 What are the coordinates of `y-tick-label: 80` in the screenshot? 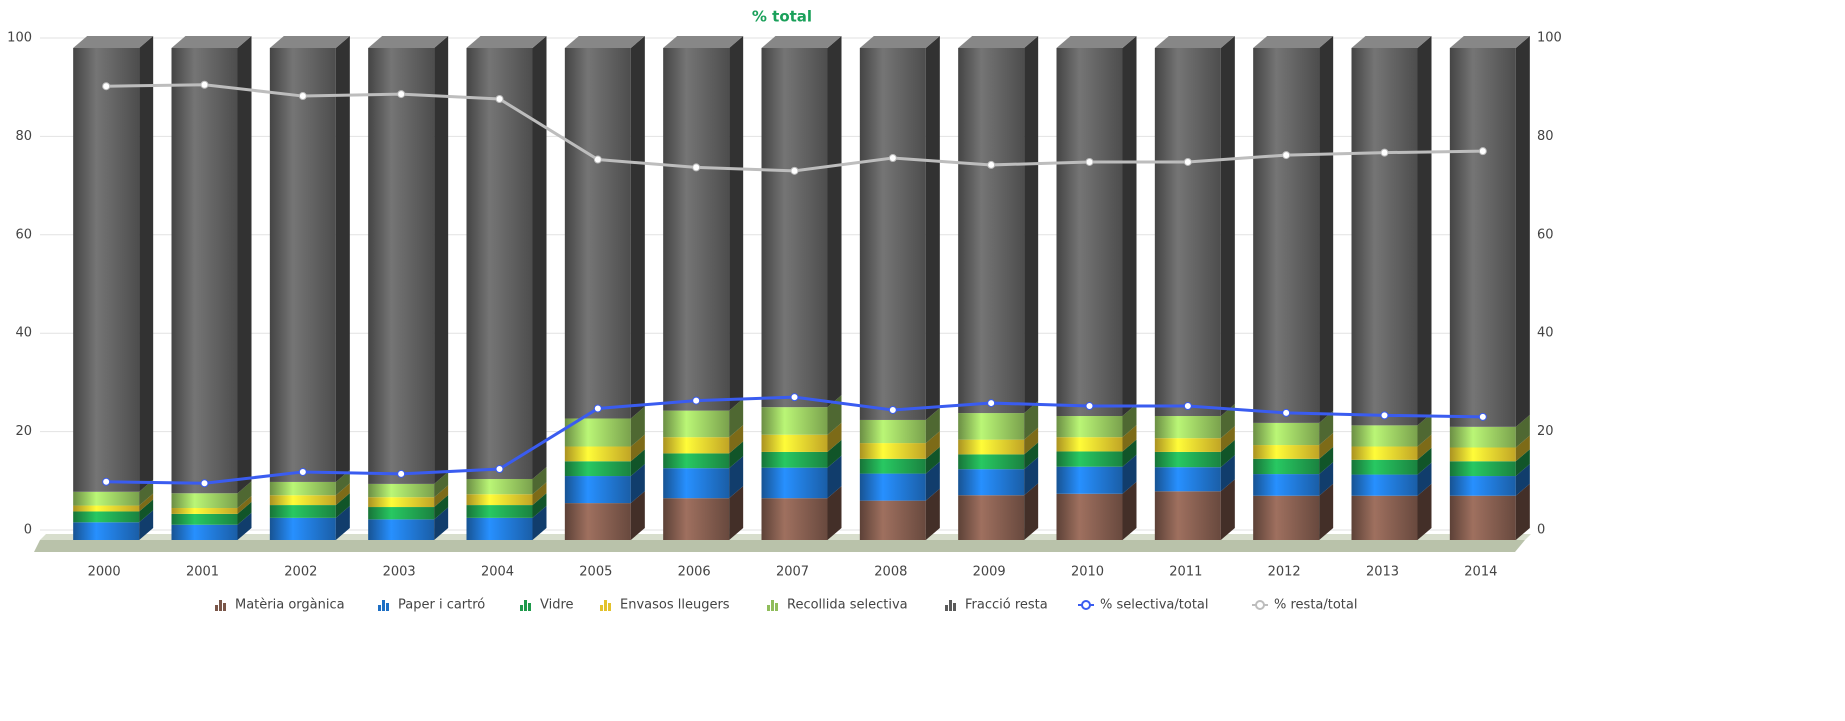 It's located at (23, 136).